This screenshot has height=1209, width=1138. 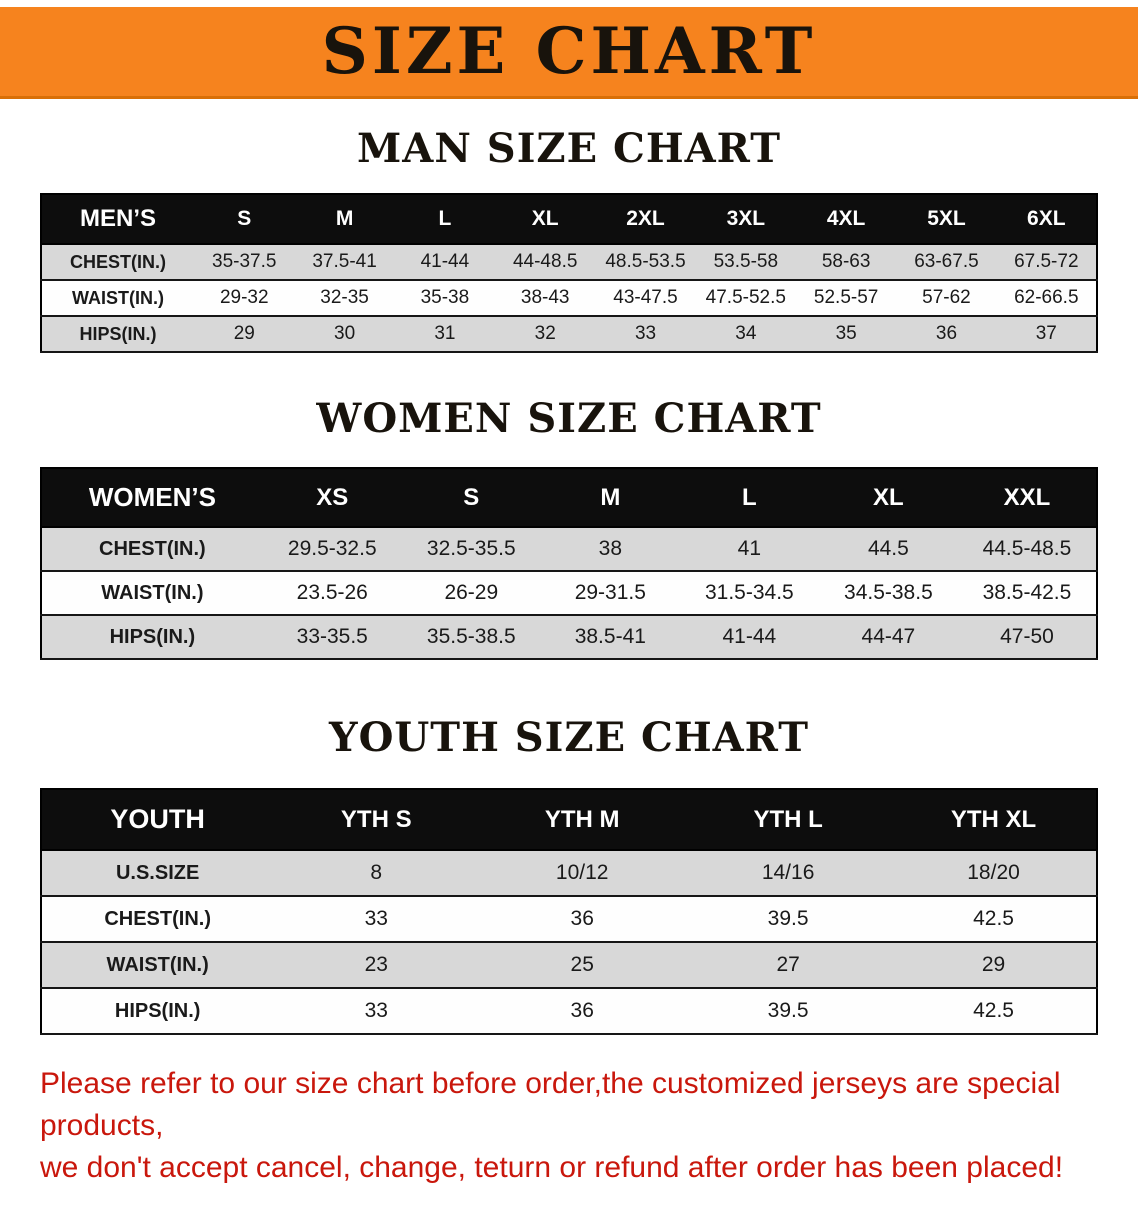 What do you see at coordinates (332, 593) in the screenshot?
I see `value-cell: 23.5-26` at bounding box center [332, 593].